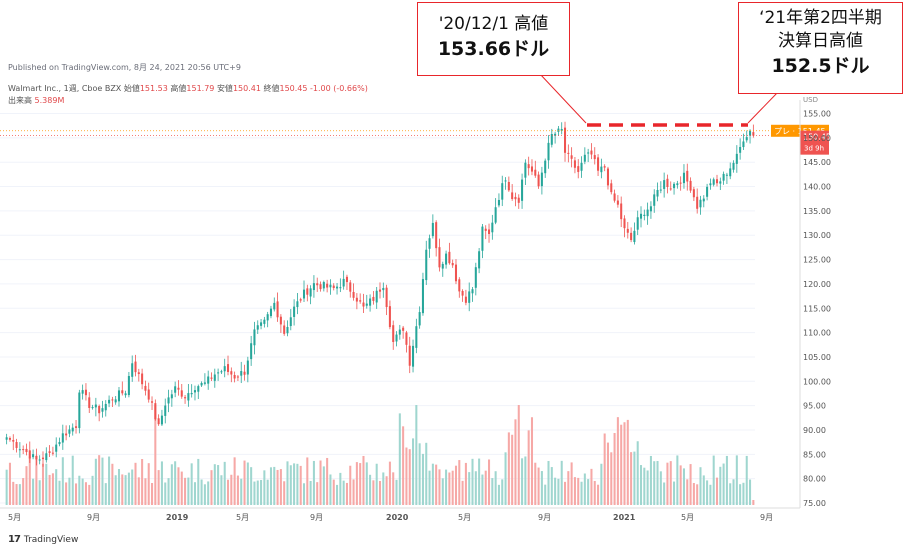 The width and height of the screenshot is (905, 552). What do you see at coordinates (400, 514) in the screenshot?
I see `x-axis: 5月 9月 2019 5月 9月 2020 5月 9月 2021 5月 9月` at bounding box center [400, 514].